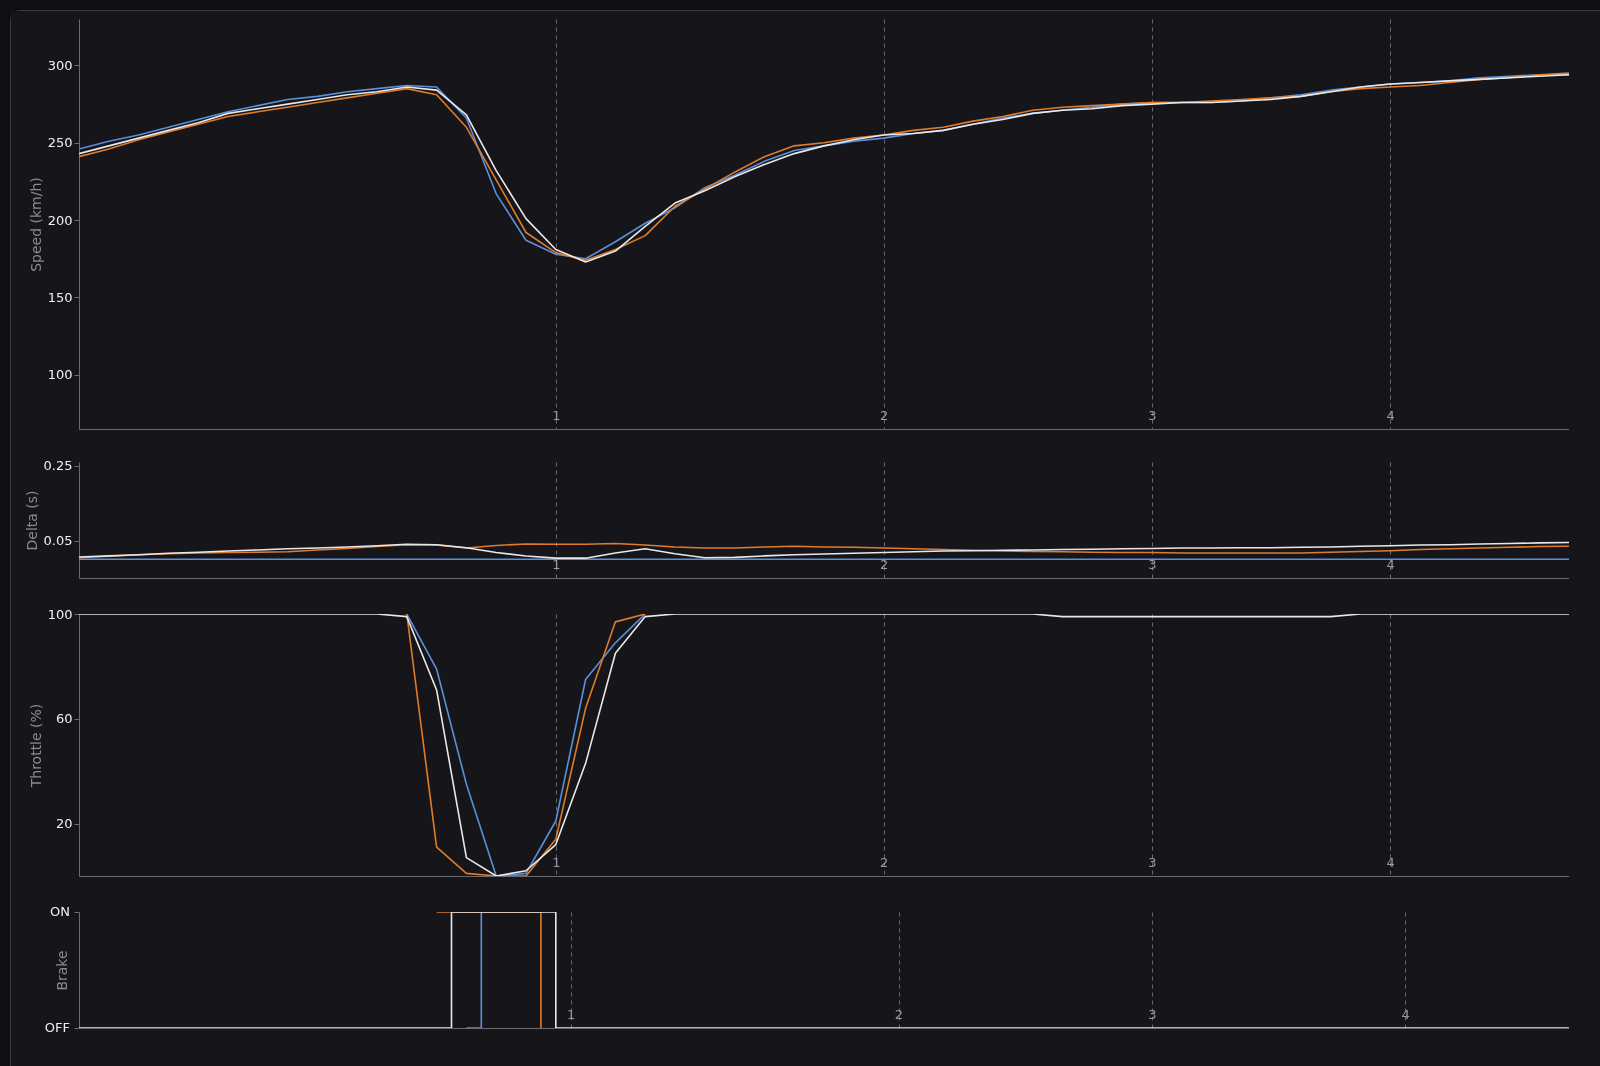  Describe the element at coordinates (60, 143) in the screenshot. I see `y-tick-label: 250` at that location.